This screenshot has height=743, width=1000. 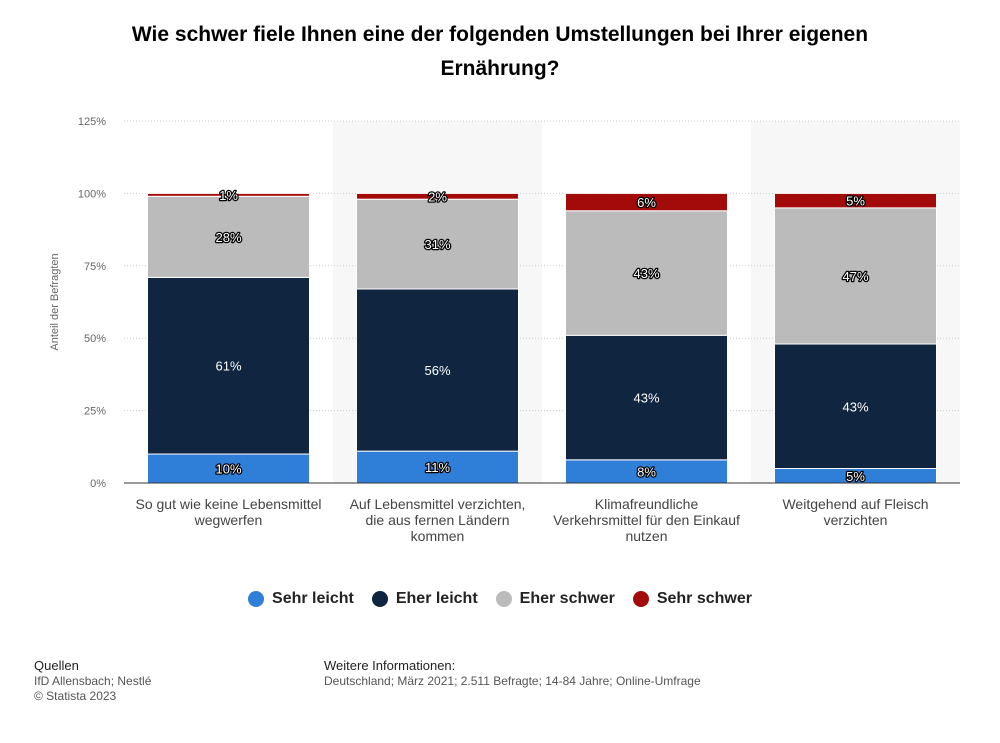 I want to click on legend-label: Sehr schwer, so click(x=704, y=598).